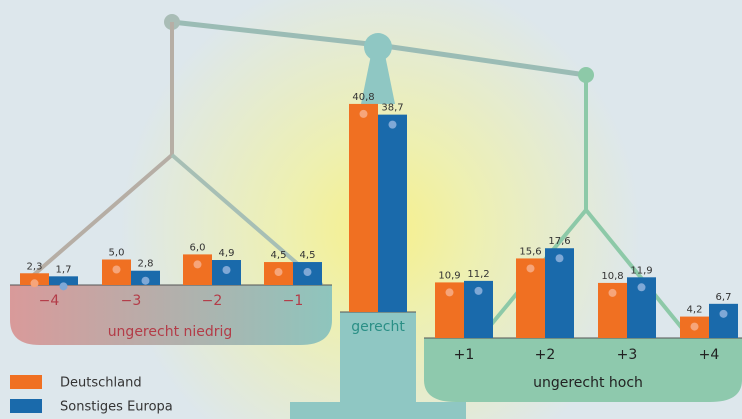 This screenshot has width=742, height=419. I want to click on value-label: 4,2, so click(695, 310).